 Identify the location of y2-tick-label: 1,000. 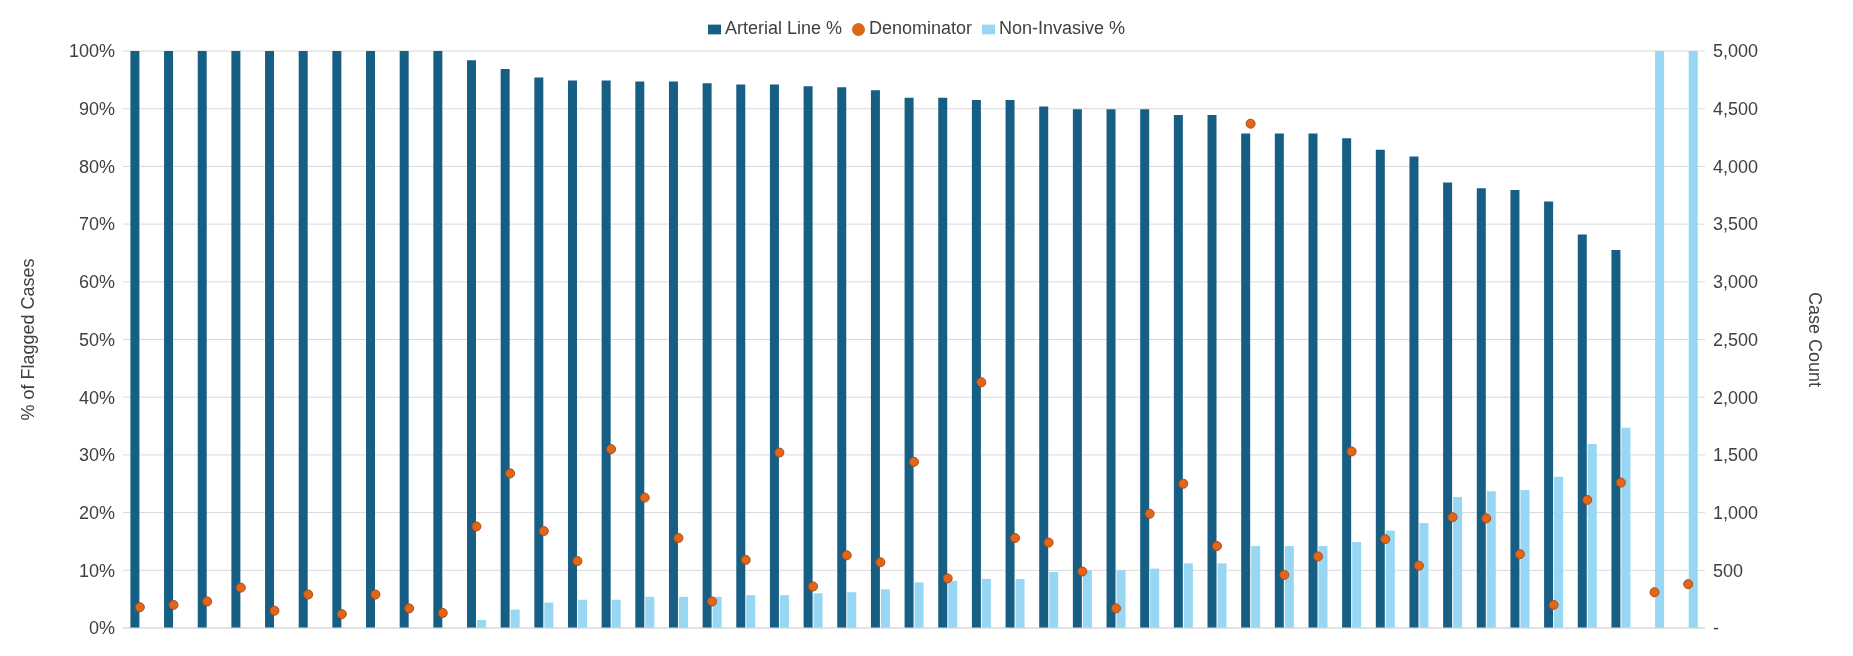
(1736, 512).